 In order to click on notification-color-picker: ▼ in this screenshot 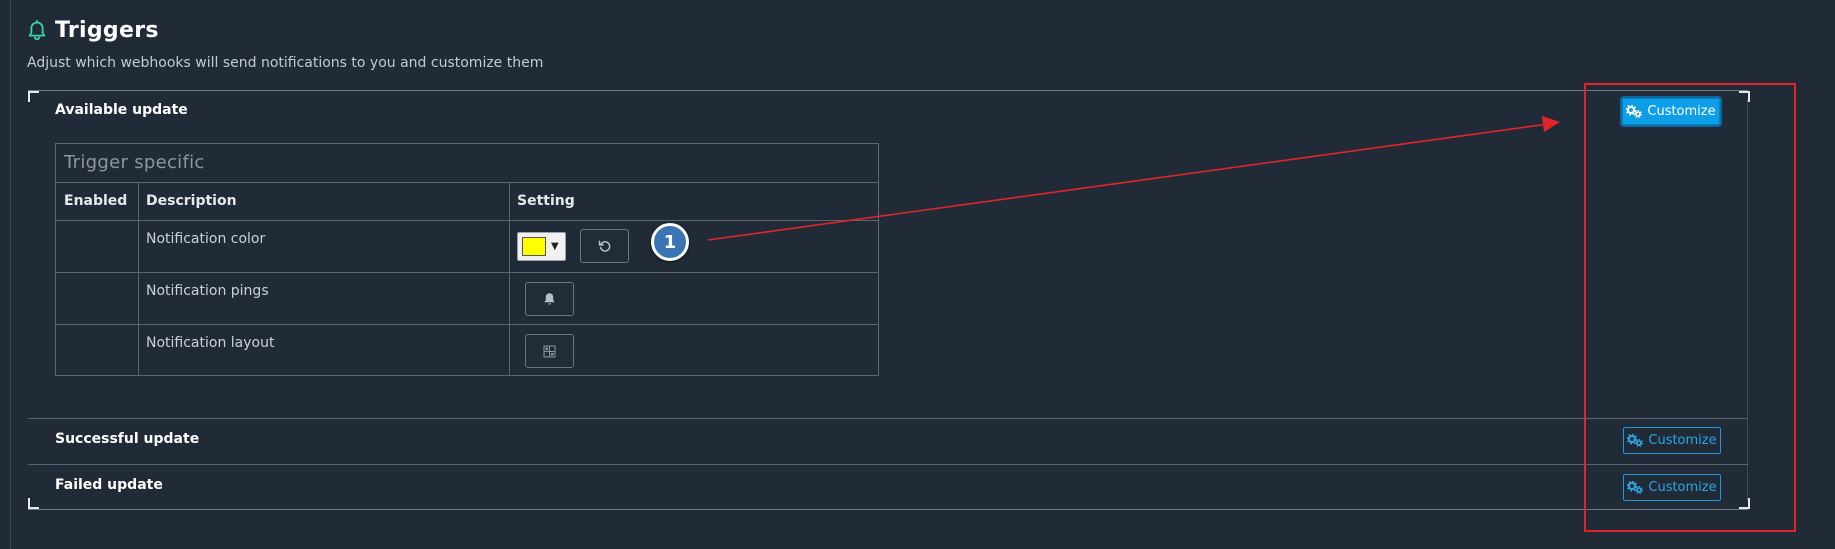, I will do `click(541, 246)`.